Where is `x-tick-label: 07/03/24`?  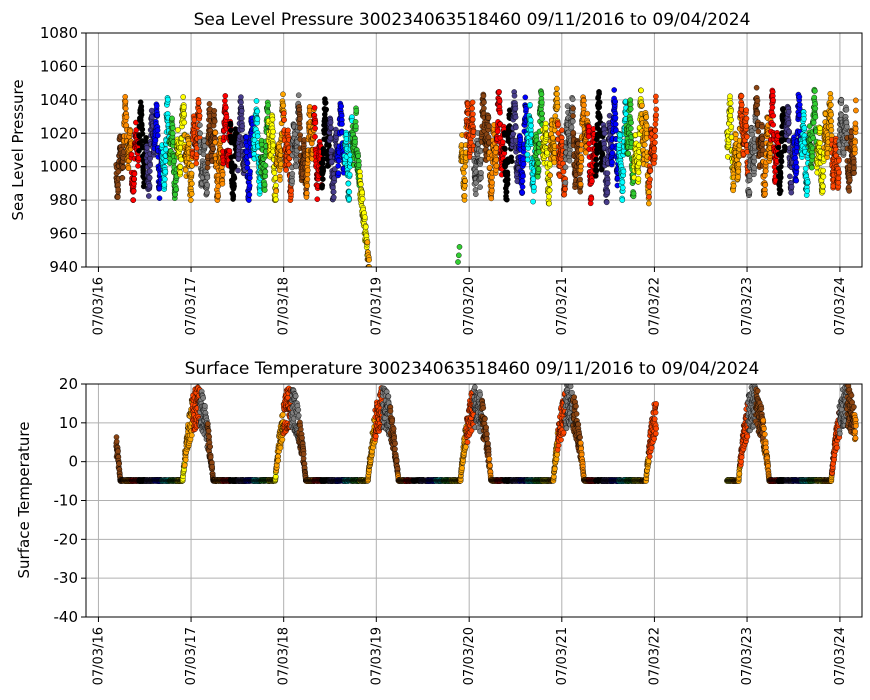
x-tick-label: 07/03/24 is located at coordinates (840, 306).